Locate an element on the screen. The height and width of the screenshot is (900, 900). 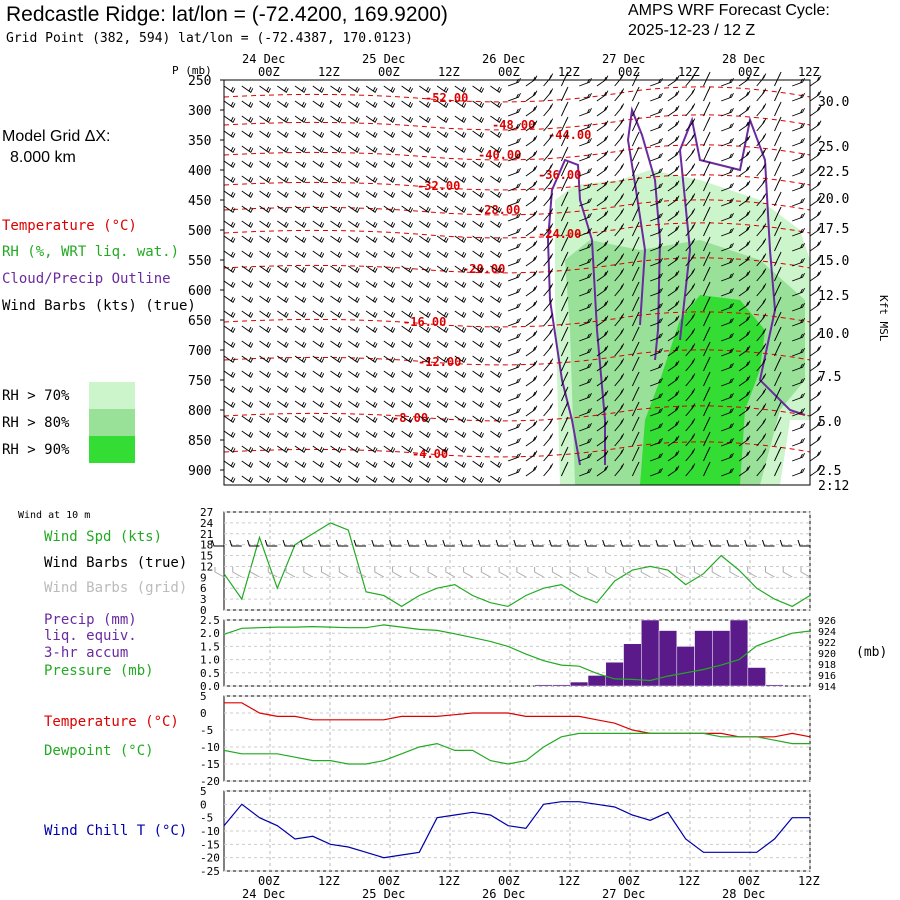
precip-tick-label: 2.5 is located at coordinates (210, 620).